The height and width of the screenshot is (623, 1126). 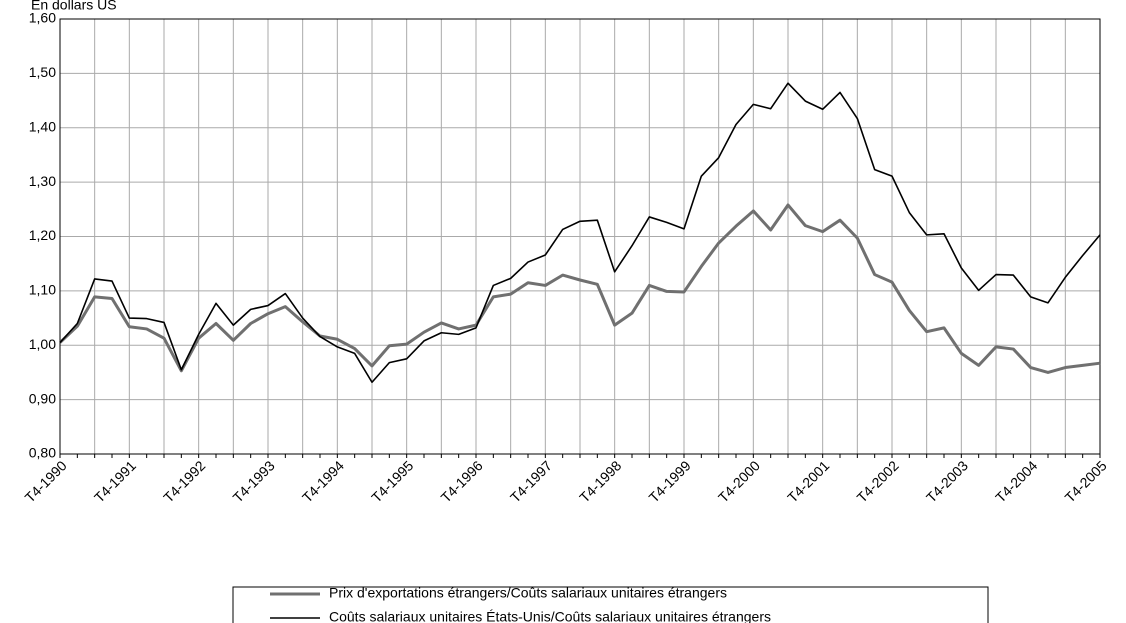 I want to click on x-tick-label: T4-1992, so click(x=184, y=481).